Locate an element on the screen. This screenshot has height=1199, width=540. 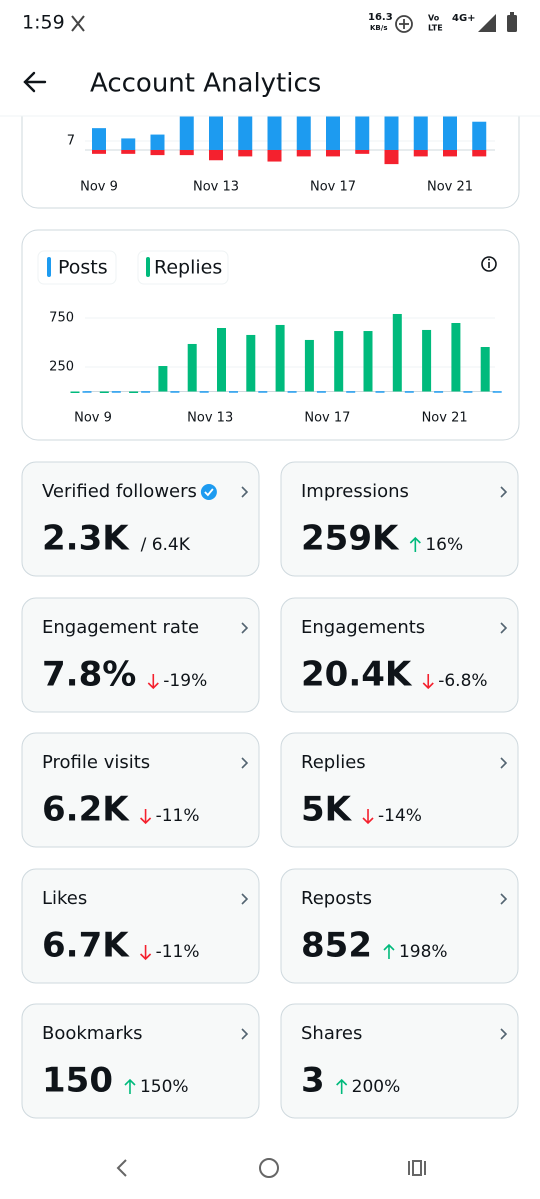
x-tick-label: Nov 21 is located at coordinates (450, 187).